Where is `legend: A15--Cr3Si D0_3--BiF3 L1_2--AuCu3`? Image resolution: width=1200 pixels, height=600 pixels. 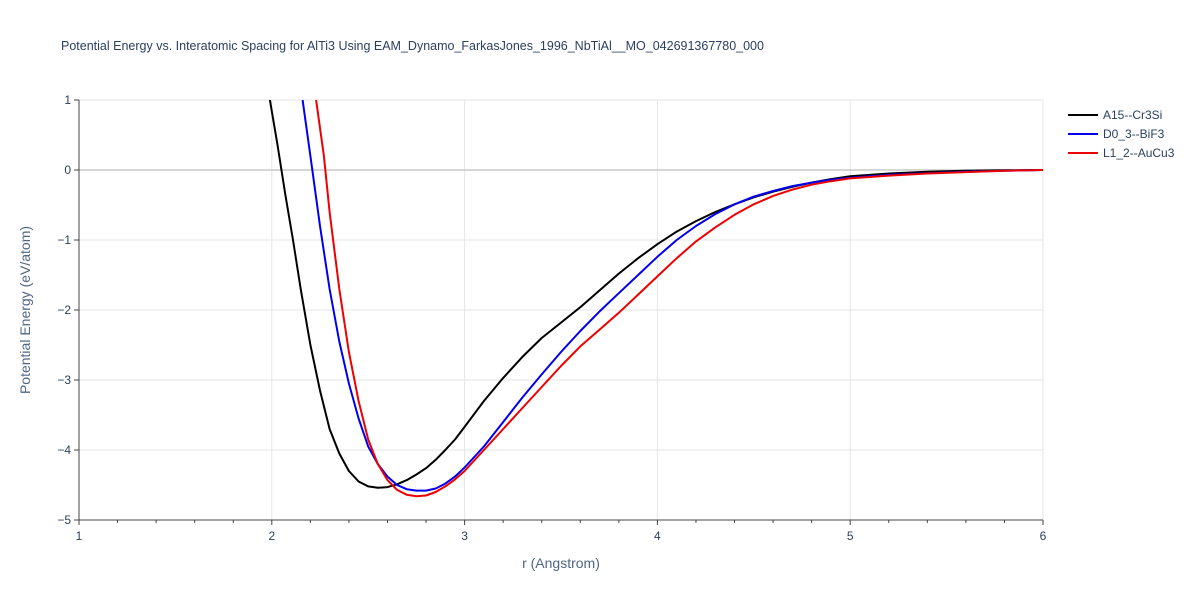
legend: A15--Cr3Si D0_3--BiF3 L1_2--AuCu3 is located at coordinates (1121, 134).